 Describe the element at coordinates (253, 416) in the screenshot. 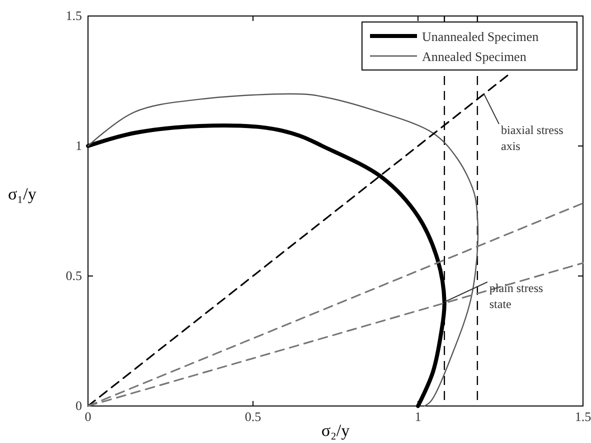

I see `x-tick-label: 0.5` at that location.